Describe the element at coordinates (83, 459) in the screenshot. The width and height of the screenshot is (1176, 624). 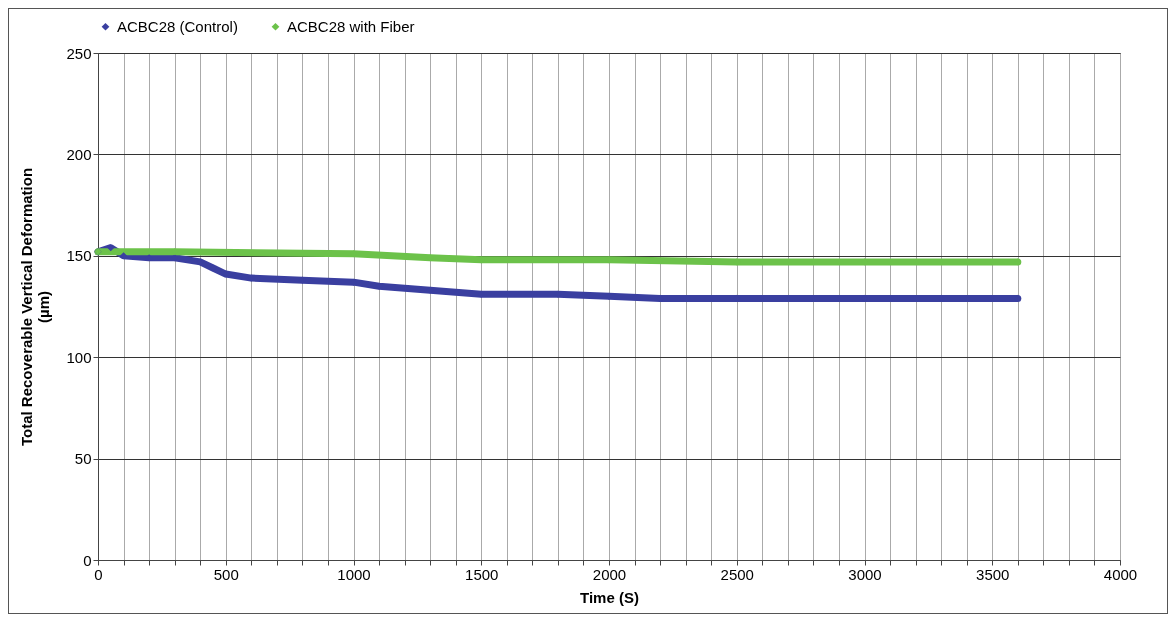
I see `y-tick-label: 50` at that location.